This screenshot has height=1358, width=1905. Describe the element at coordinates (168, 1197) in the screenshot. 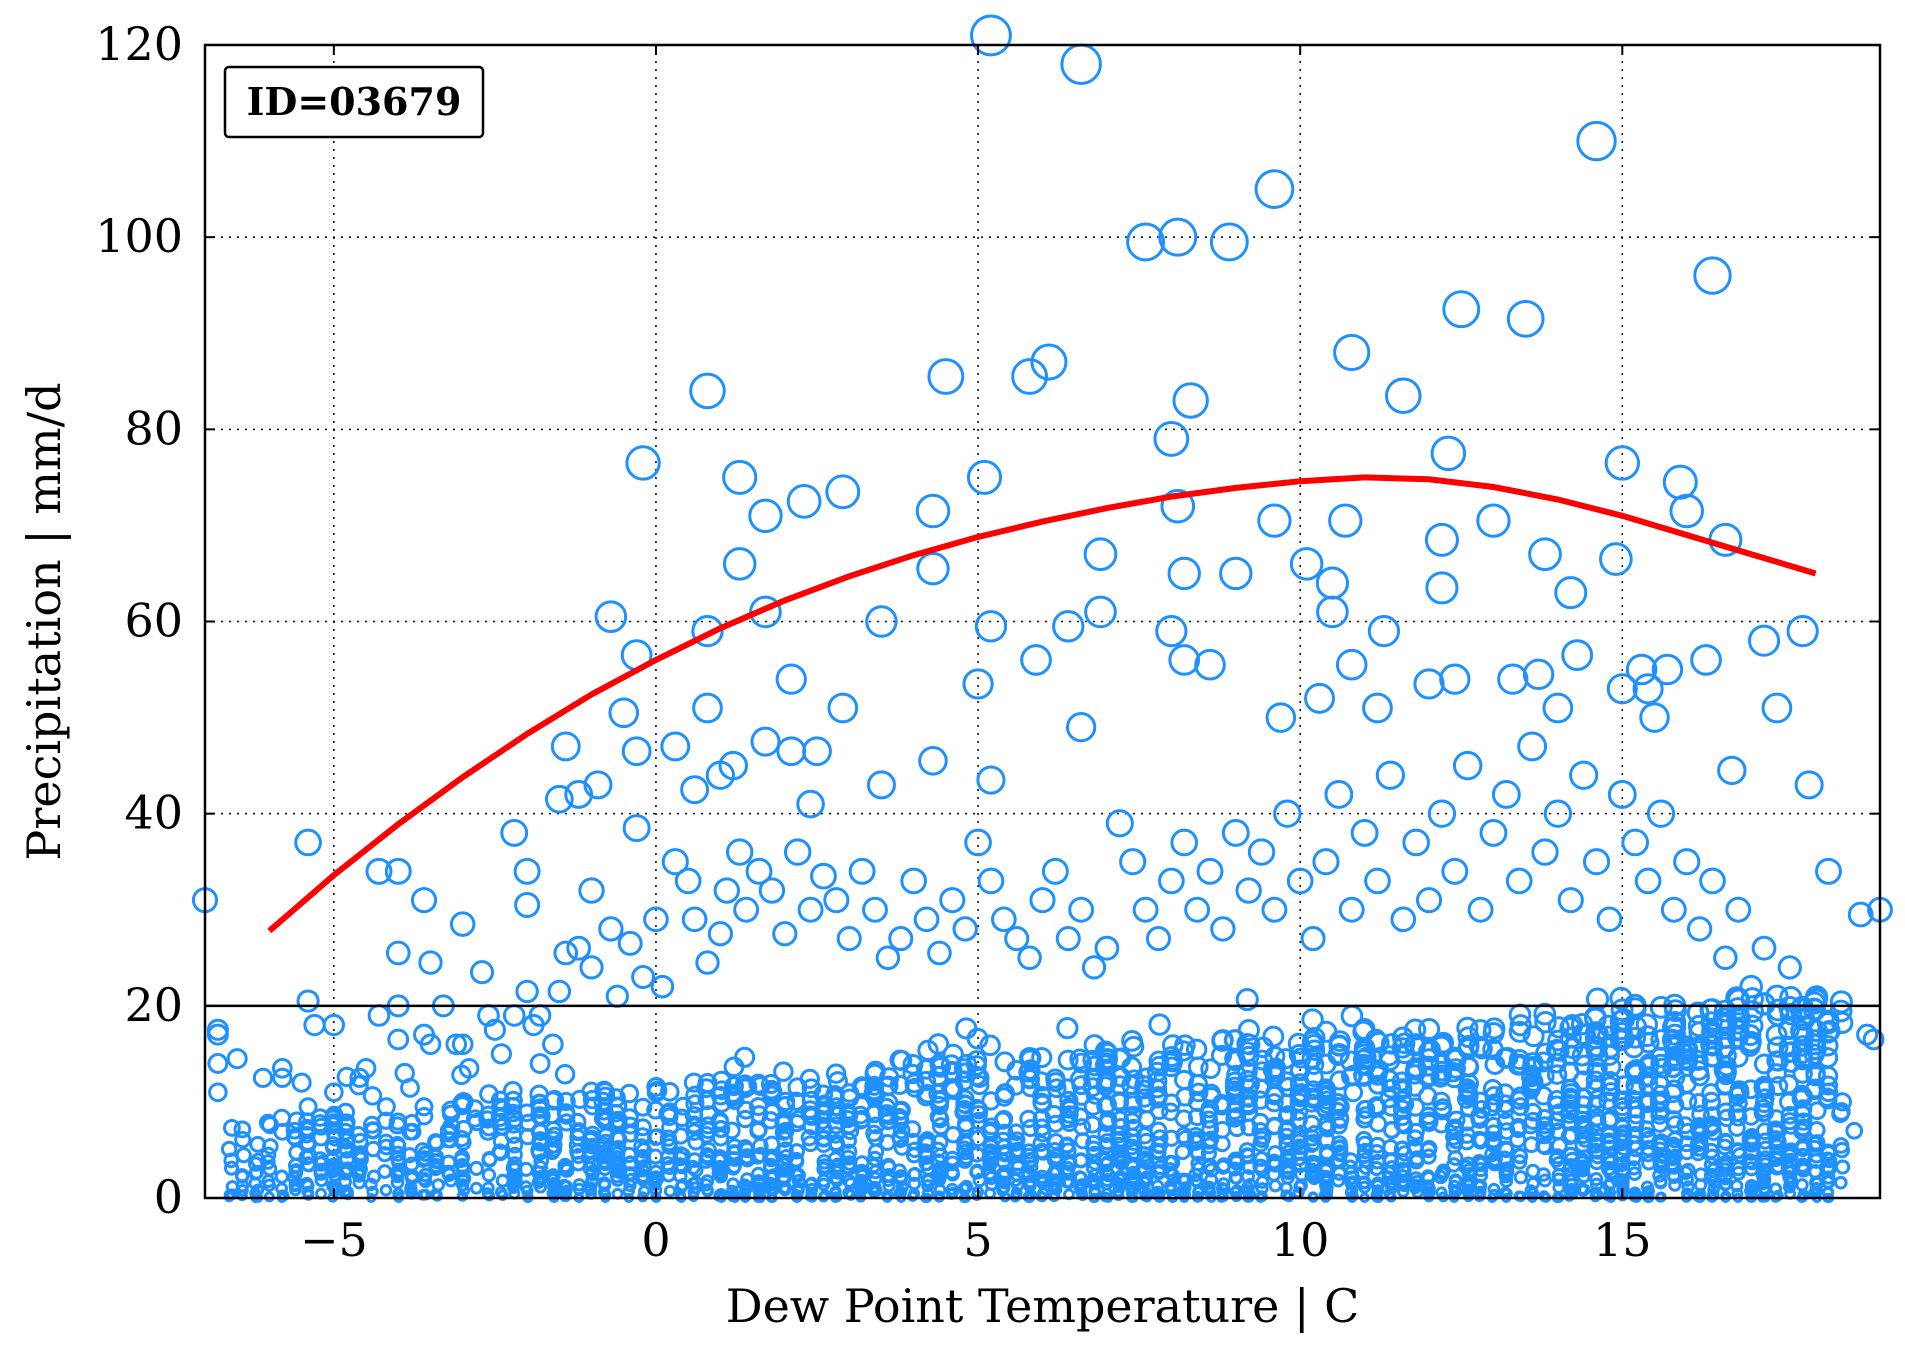

I see `y-tick-label: 0` at that location.